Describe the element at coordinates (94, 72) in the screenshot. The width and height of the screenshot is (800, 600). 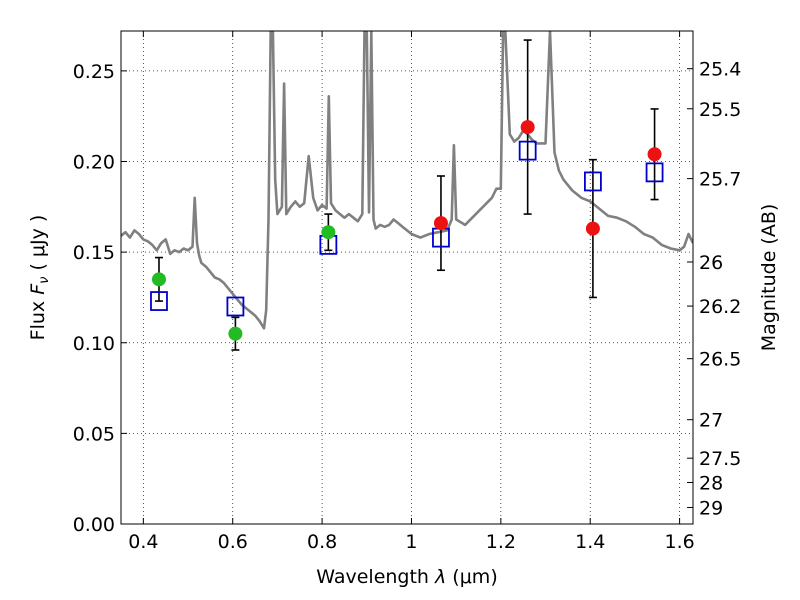
I see `y-tick-label: 0.25` at that location.